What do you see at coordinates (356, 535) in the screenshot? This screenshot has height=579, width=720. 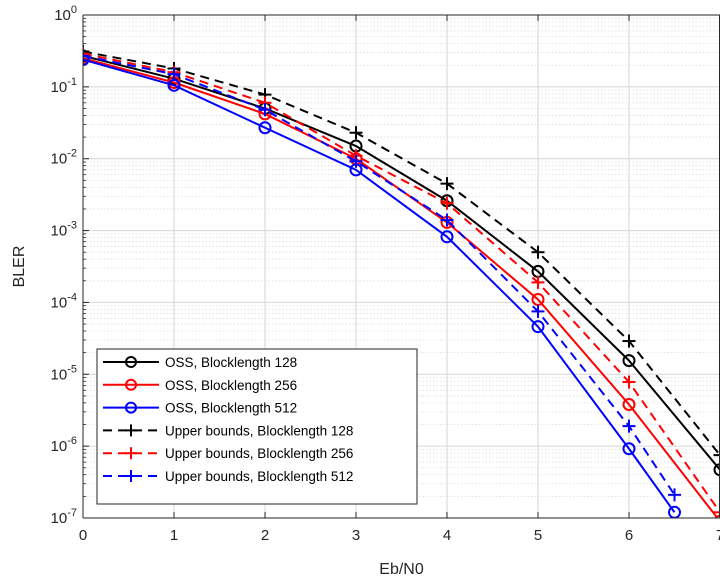 I see `x-tick-label: 3` at bounding box center [356, 535].